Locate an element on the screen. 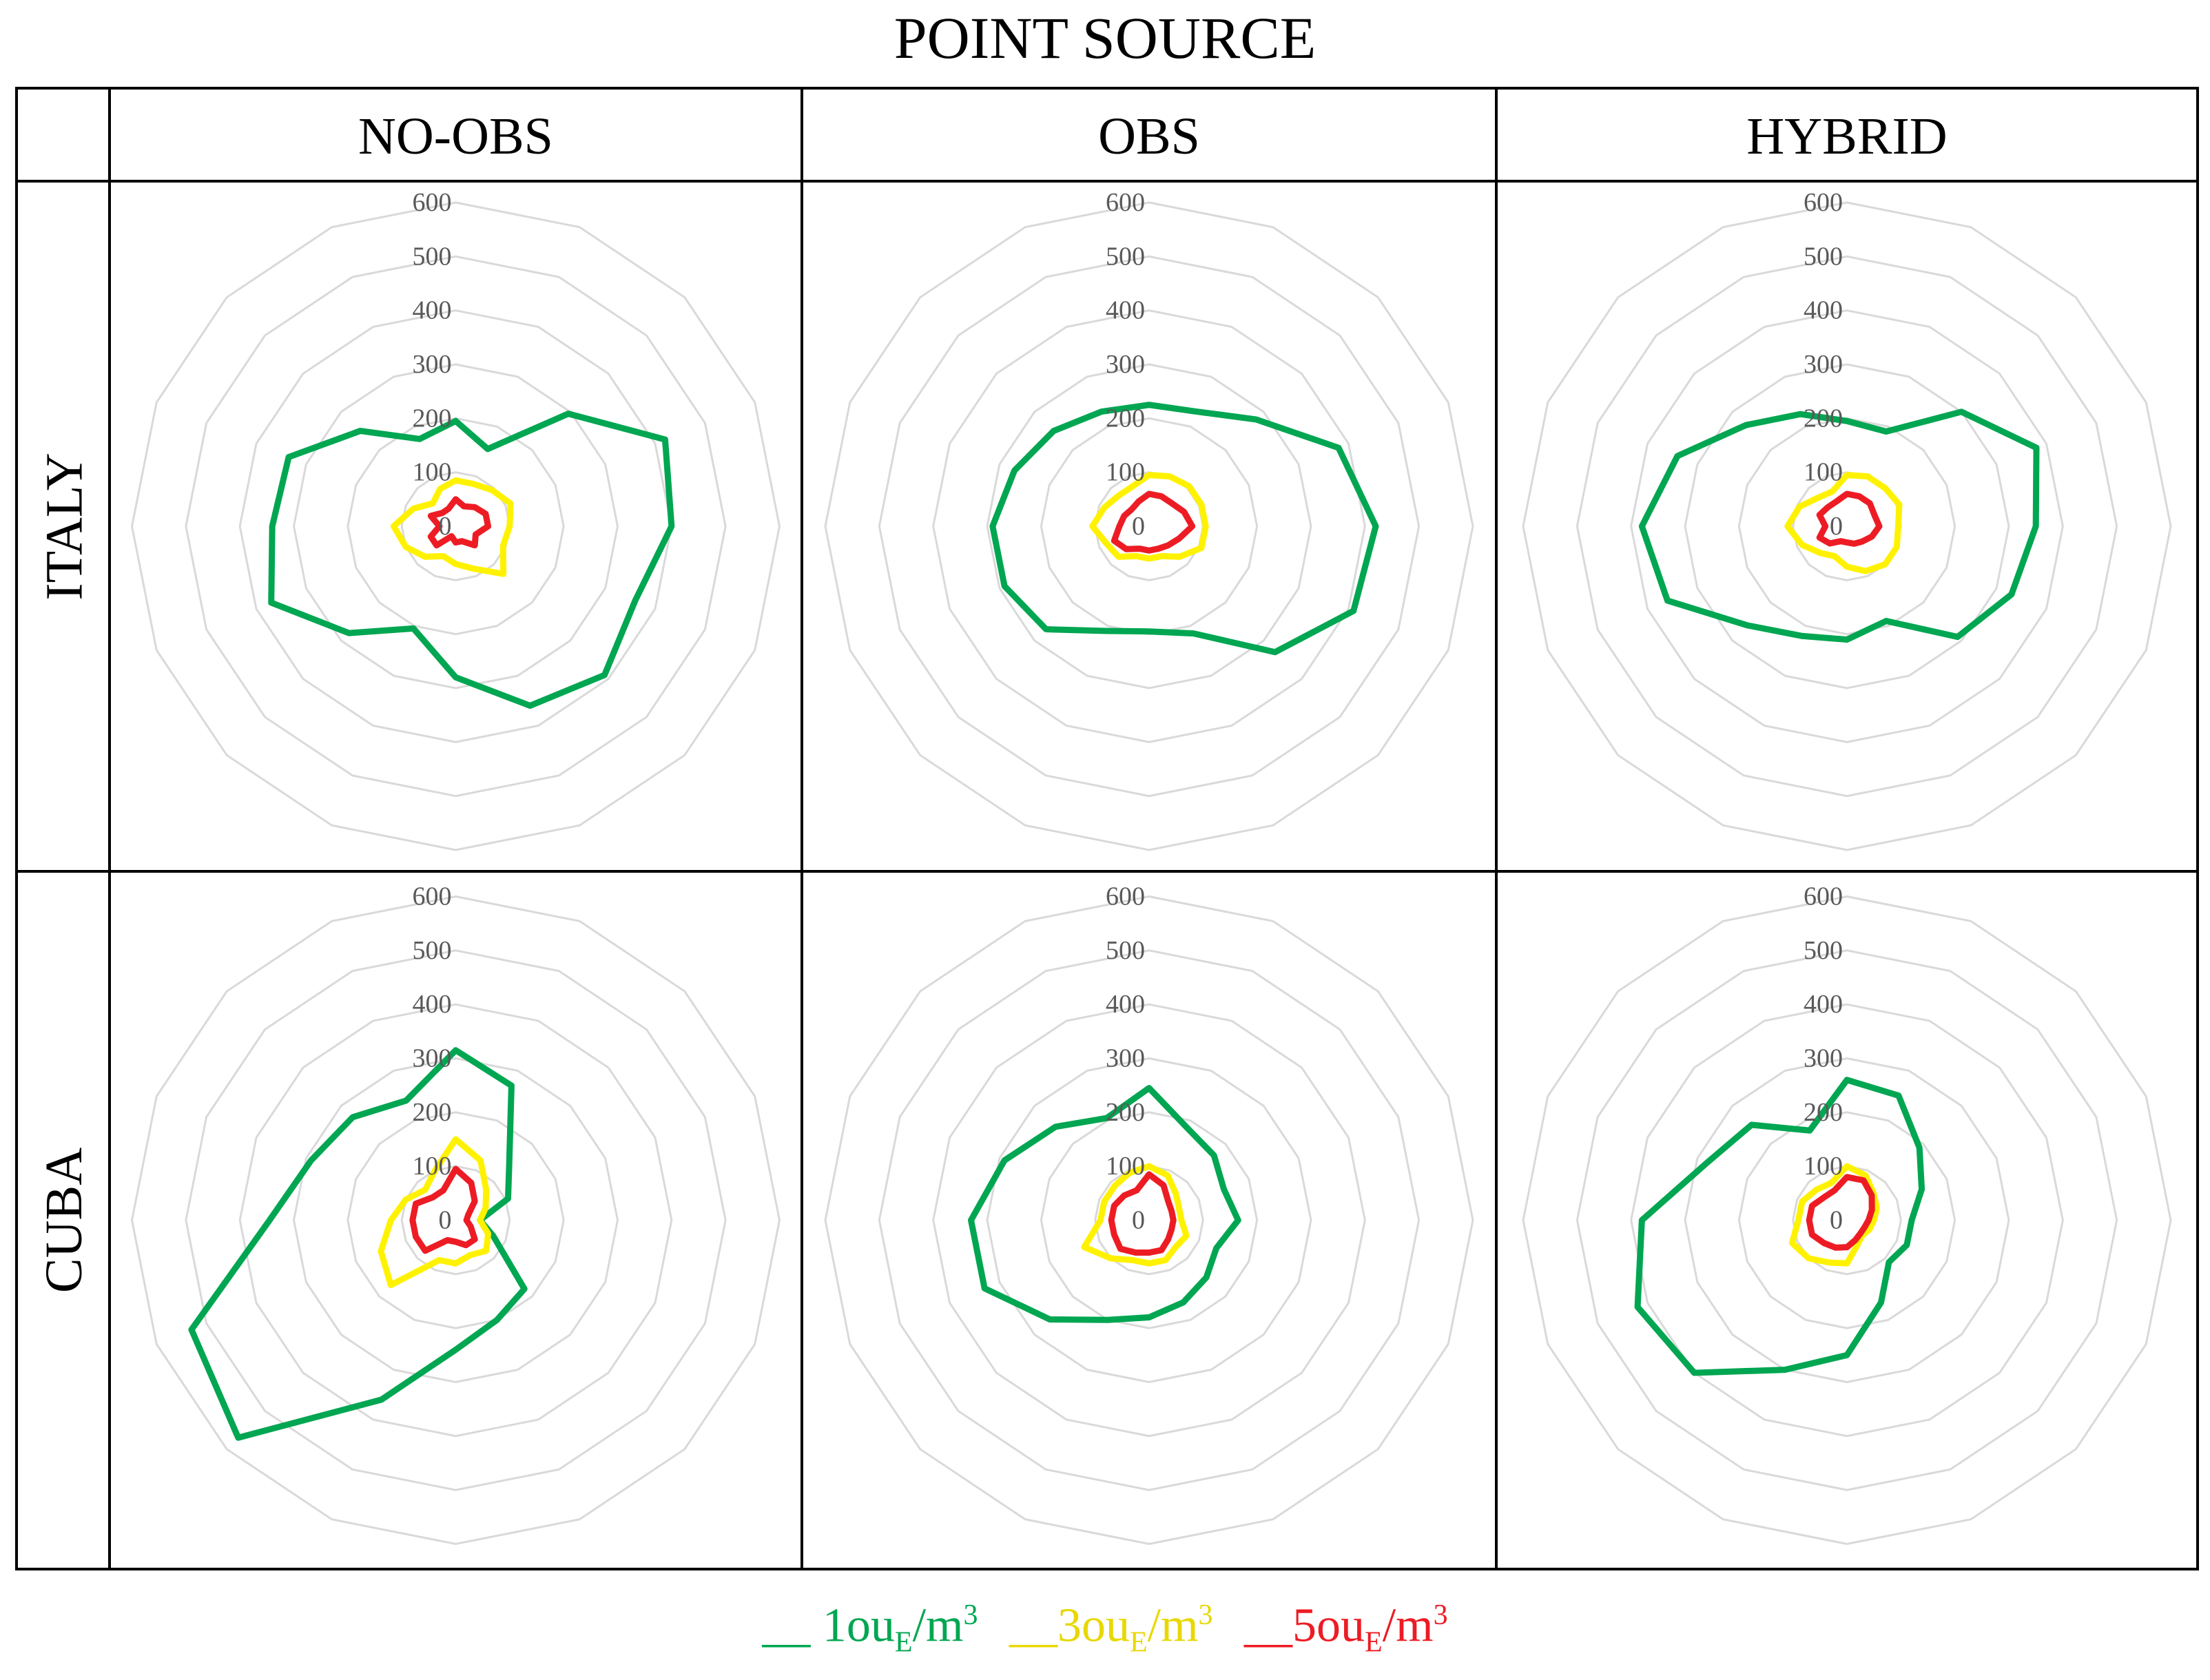 The width and height of the screenshot is (2210, 1680). legend-swatch-5ou: __ is located at coordinates (1268, 1625).